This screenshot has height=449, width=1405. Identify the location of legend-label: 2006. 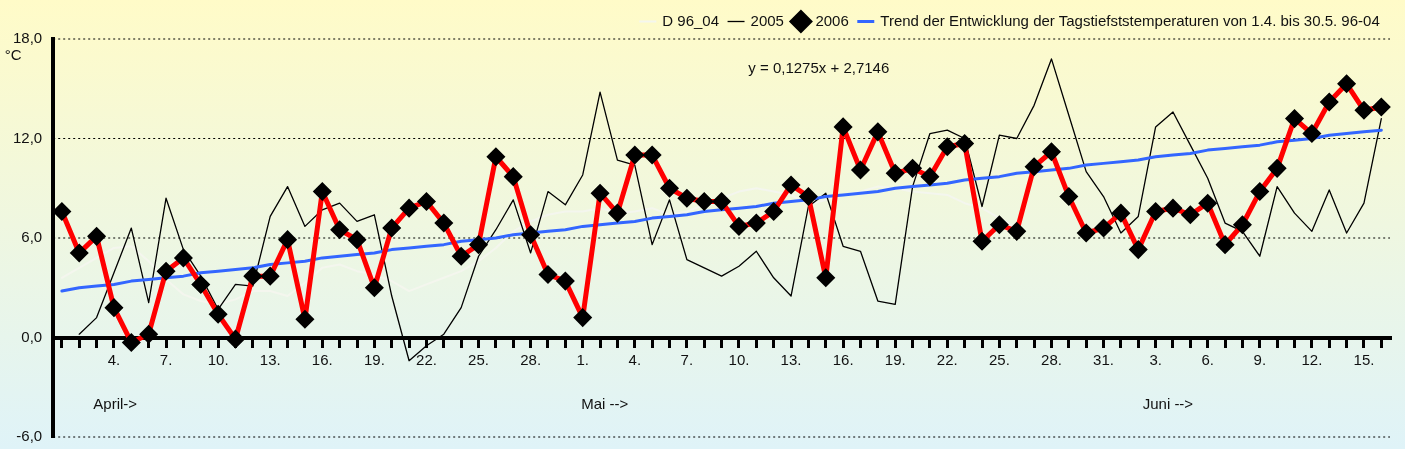
(832, 20).